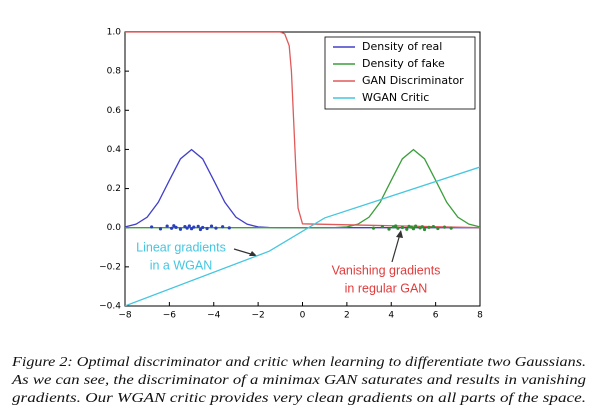 The image size is (598, 419). What do you see at coordinates (400, 73) in the screenshot?
I see `legend-box` at bounding box center [400, 73].